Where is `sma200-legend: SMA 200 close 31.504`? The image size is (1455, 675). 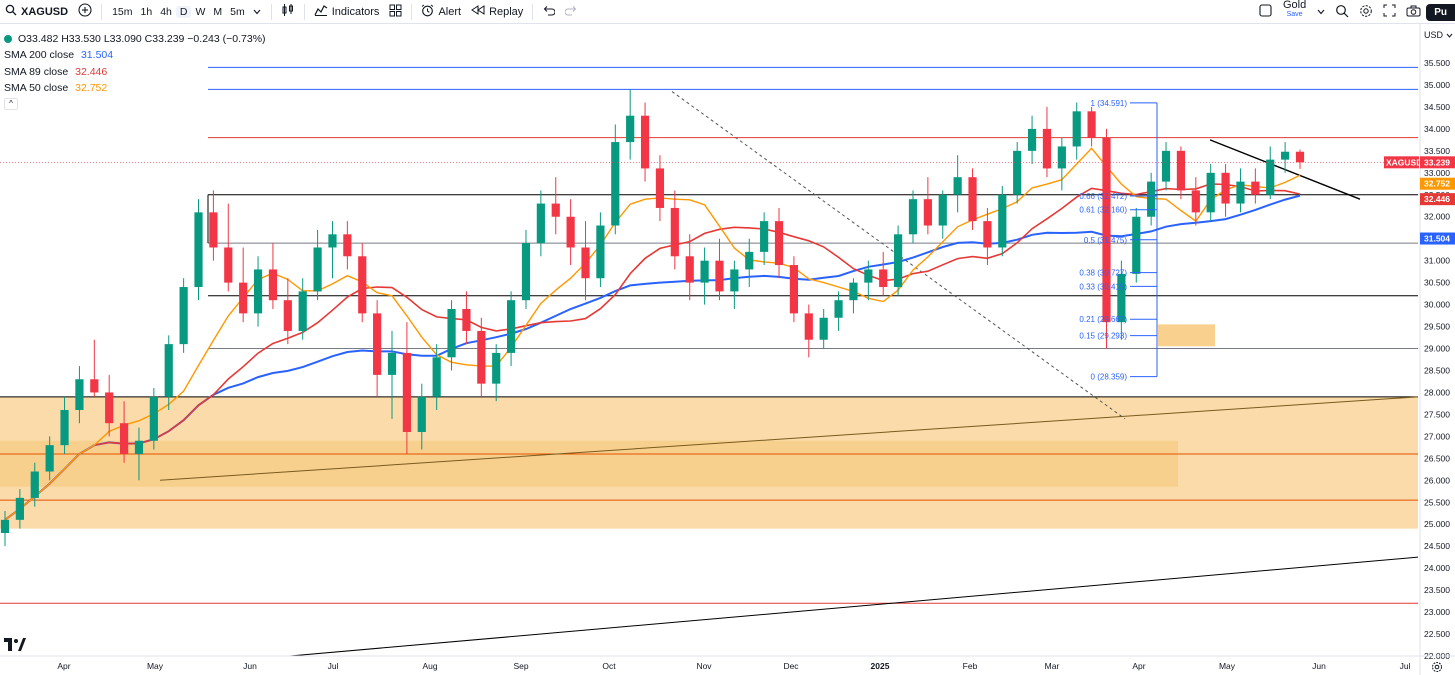
sma200-legend: SMA 200 close 31.504 is located at coordinates (135, 55).